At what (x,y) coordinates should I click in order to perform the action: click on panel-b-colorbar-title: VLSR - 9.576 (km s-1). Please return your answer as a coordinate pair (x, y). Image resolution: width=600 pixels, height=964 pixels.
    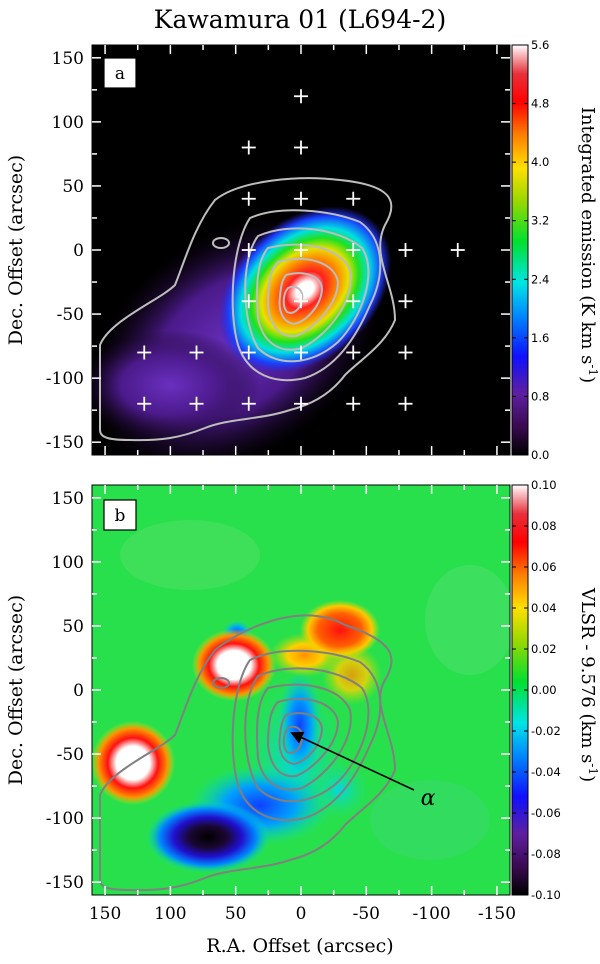
    Looking at the image, I should click on (588, 684).